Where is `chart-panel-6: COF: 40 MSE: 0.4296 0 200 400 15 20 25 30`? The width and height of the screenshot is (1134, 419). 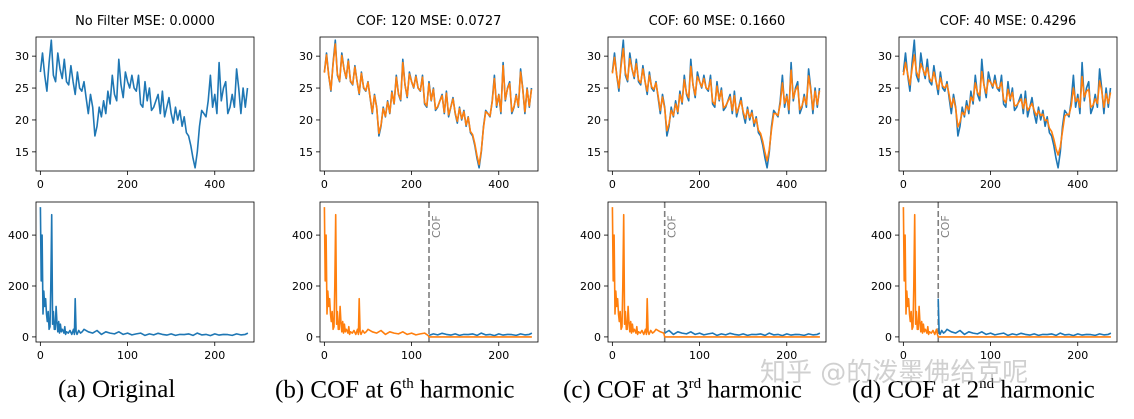
chart-panel-6: COF: 40 MSE: 0.4296 0 200 400 15 20 25 30 is located at coordinates (998, 102).